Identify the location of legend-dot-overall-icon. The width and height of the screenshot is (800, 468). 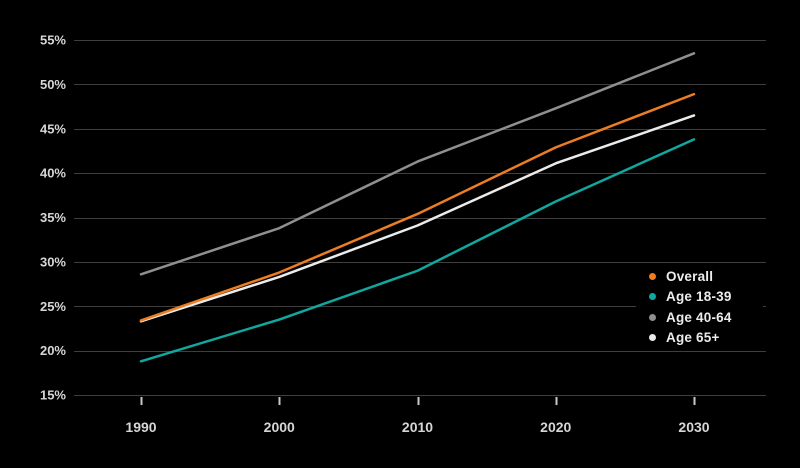
(652, 276).